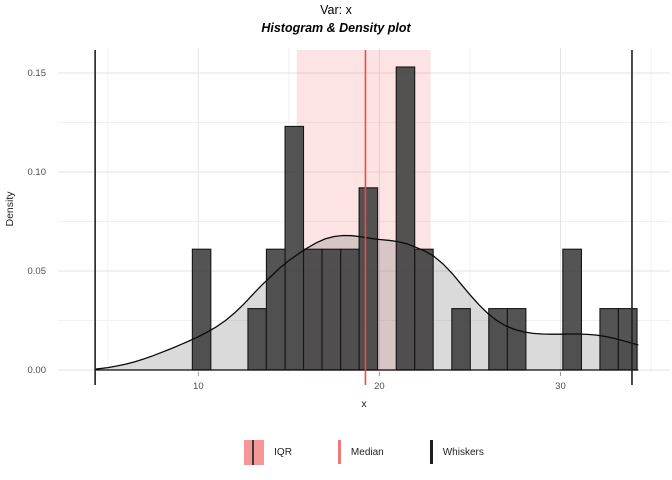 The height and width of the screenshot is (480, 672). I want to click on y-tick-label: 0.10, so click(37, 172).